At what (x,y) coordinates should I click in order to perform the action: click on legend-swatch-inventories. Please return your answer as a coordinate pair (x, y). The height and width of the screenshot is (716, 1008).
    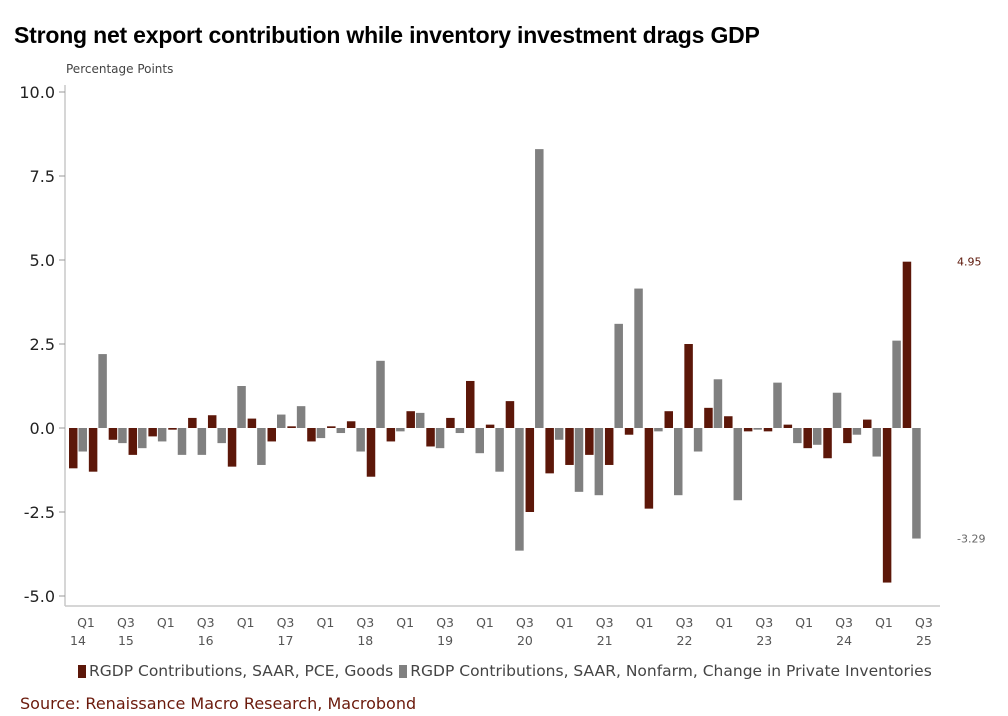
    Looking at the image, I should click on (403, 671).